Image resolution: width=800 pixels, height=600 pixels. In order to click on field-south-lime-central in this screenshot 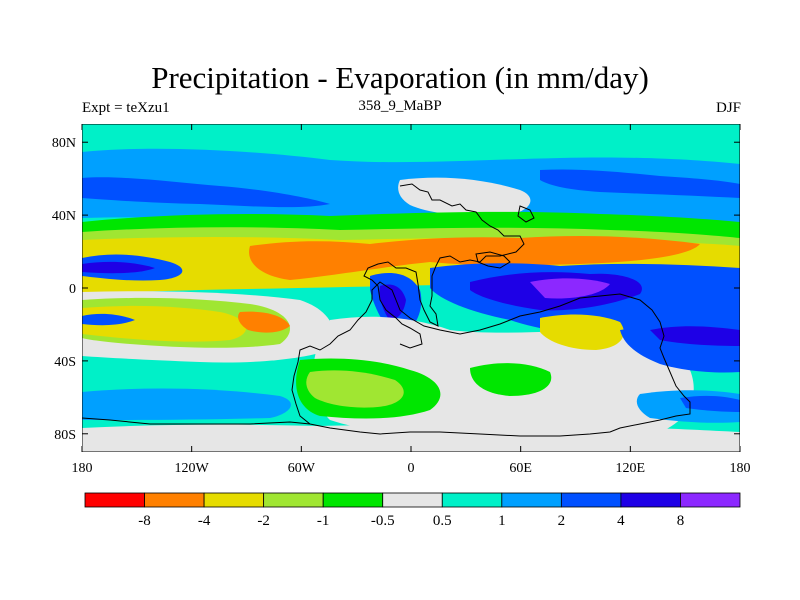, I will do `click(355, 389)`.